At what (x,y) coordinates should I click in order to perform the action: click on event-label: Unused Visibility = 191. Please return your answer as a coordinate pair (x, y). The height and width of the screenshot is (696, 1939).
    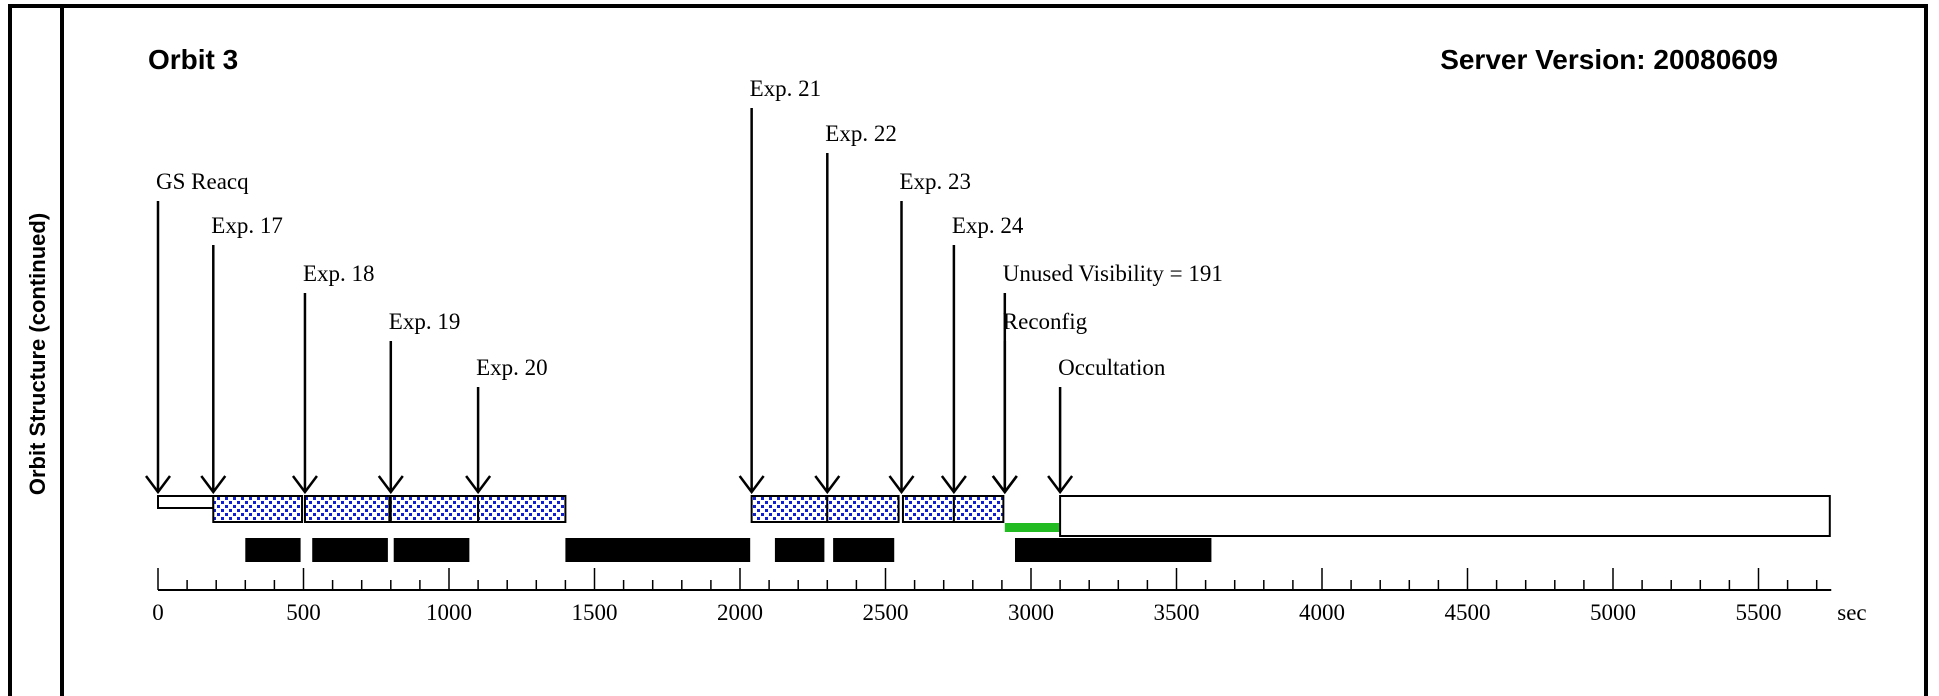
    Looking at the image, I should click on (1113, 273).